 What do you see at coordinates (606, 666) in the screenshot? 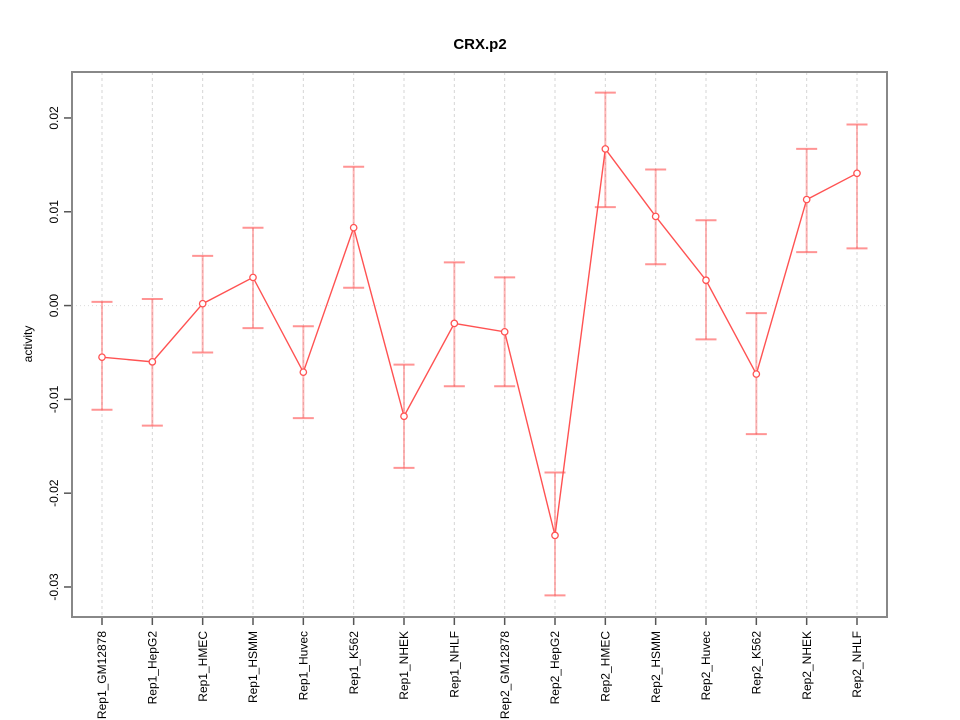
I see `x-tick-label: Rep2_HMEC` at bounding box center [606, 666].